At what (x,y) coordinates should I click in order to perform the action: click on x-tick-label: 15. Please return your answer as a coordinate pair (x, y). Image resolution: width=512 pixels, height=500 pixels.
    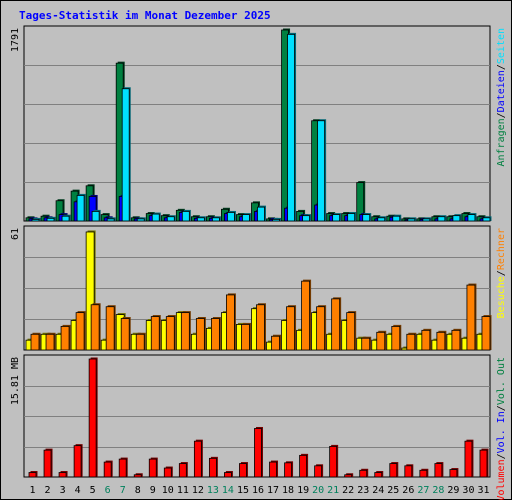
    Looking at the image, I should click on (243, 490).